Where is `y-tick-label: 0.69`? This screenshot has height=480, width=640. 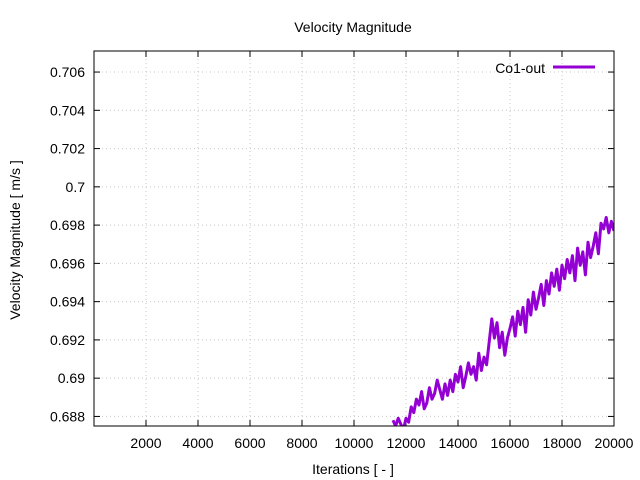 y-tick-label: 0.69 is located at coordinates (71, 378).